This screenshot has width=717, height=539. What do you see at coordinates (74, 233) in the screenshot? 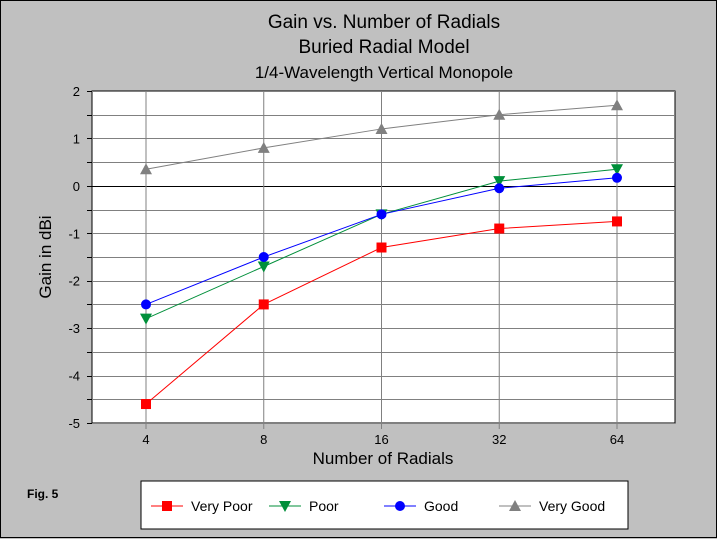
I see `y-tick-label: -1` at bounding box center [74, 233].